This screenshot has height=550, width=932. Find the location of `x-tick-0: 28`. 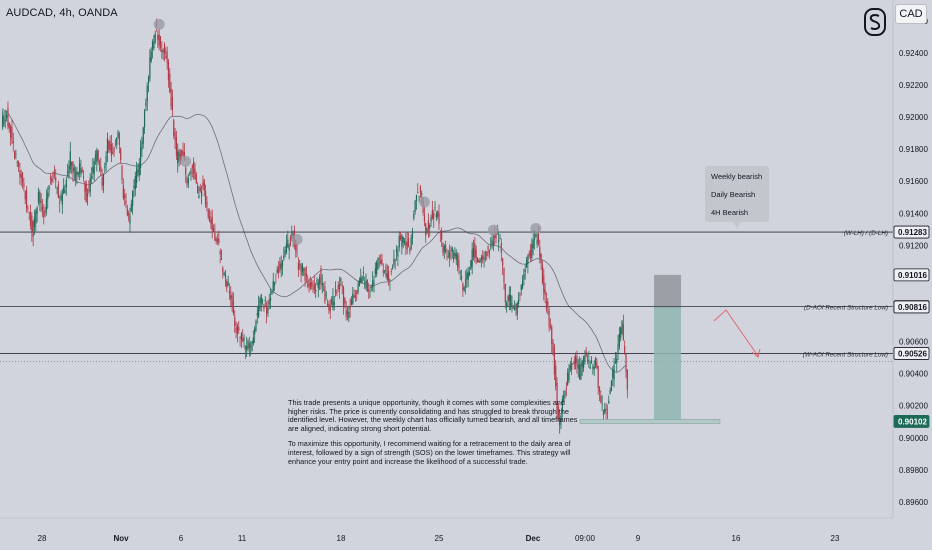

x-tick-0: 28 is located at coordinates (42, 538).